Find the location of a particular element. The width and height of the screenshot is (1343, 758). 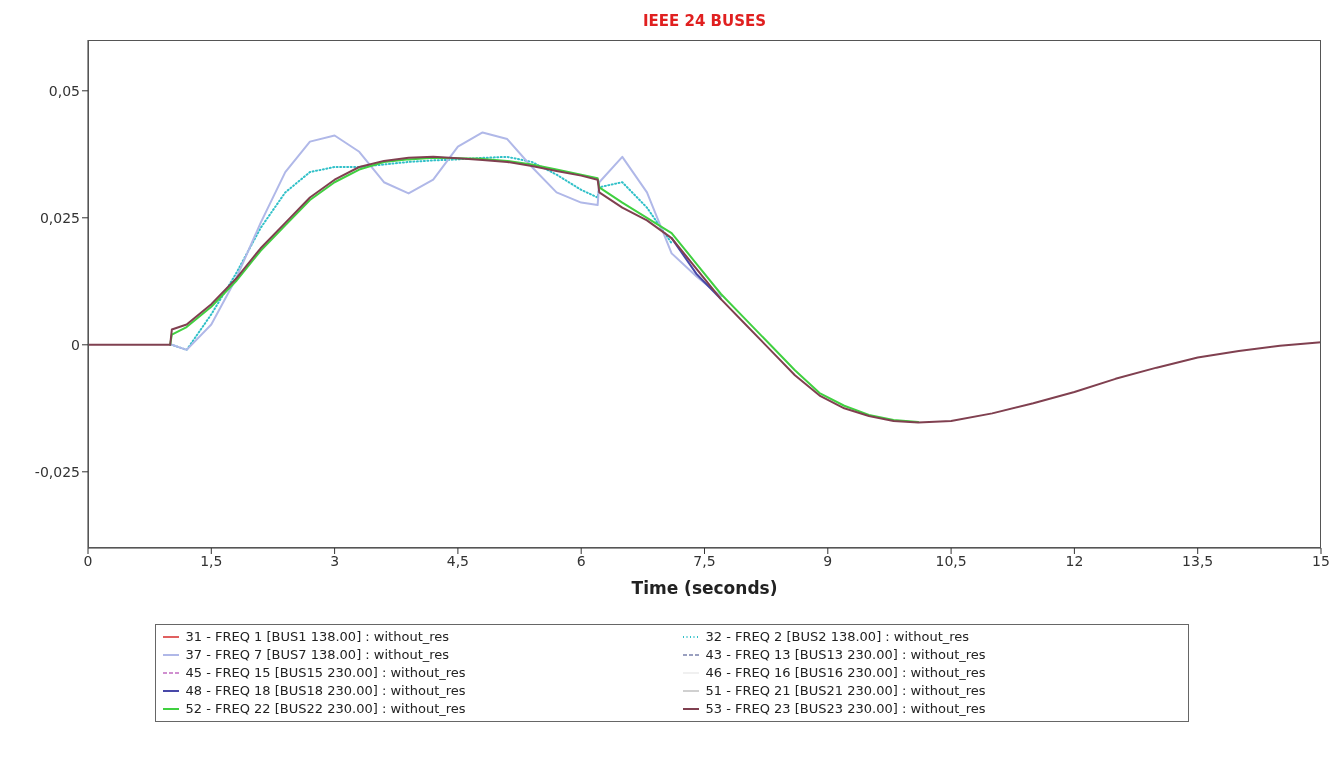

legend-label: 51 - FREQ 21 [BUS21 230.00] : without_res is located at coordinates (845, 691).